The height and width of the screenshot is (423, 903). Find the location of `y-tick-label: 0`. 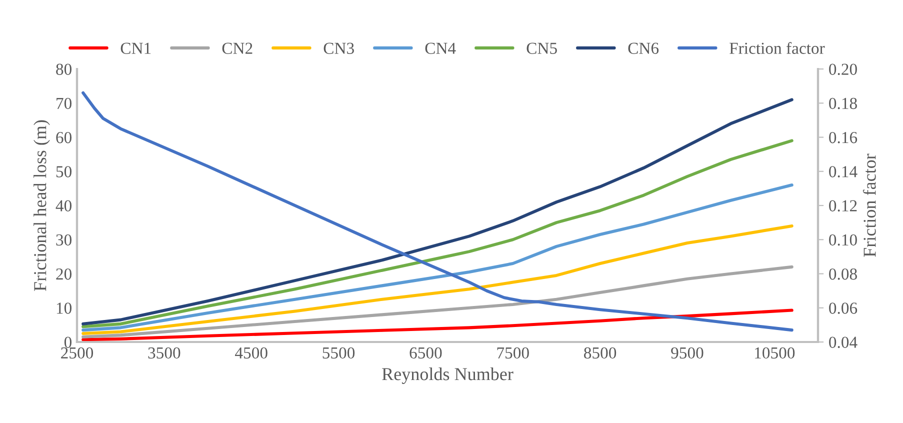

y-tick-label: 0 is located at coordinates (68, 342).